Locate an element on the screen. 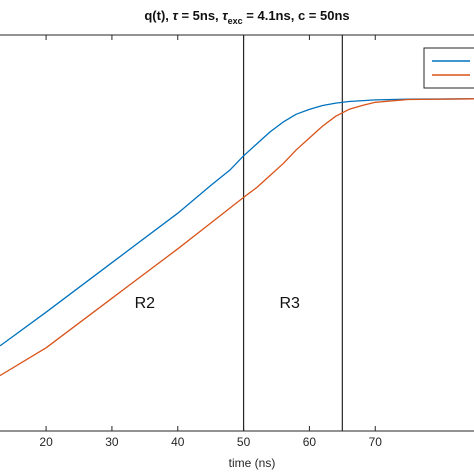  title-tau-exc-symbol: τ is located at coordinates (225, 15).